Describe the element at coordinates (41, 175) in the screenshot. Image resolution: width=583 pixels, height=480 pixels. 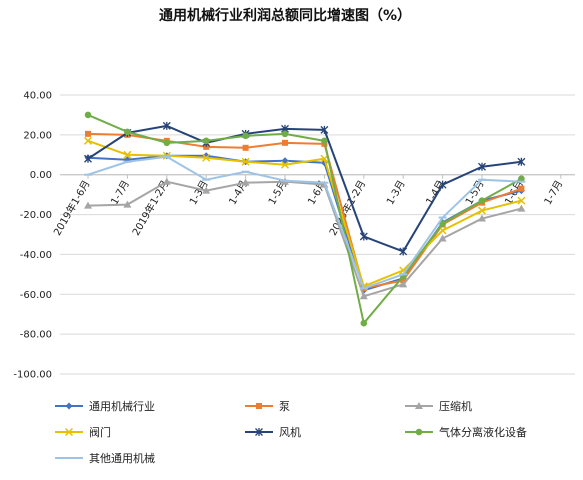
I see `y-tick-label: 0.00` at that location.